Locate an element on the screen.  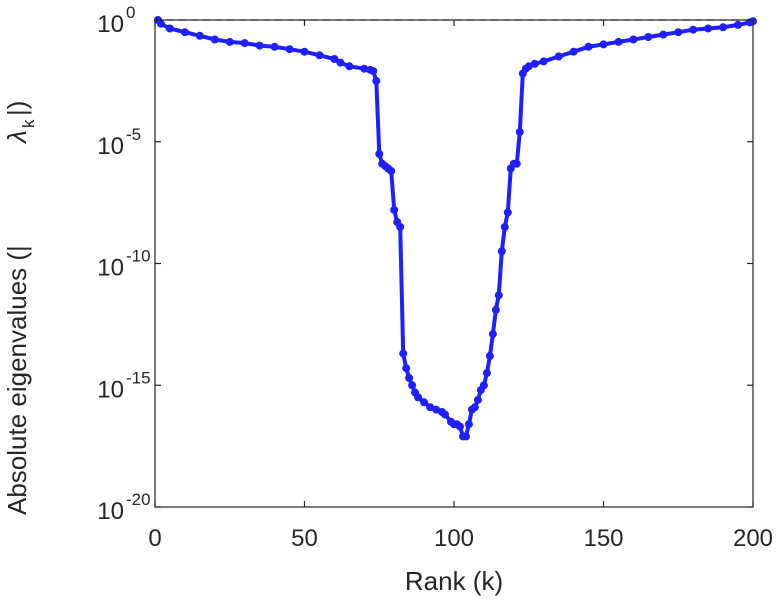
x-axis-label: Rank (k) is located at coordinates (454, 581).